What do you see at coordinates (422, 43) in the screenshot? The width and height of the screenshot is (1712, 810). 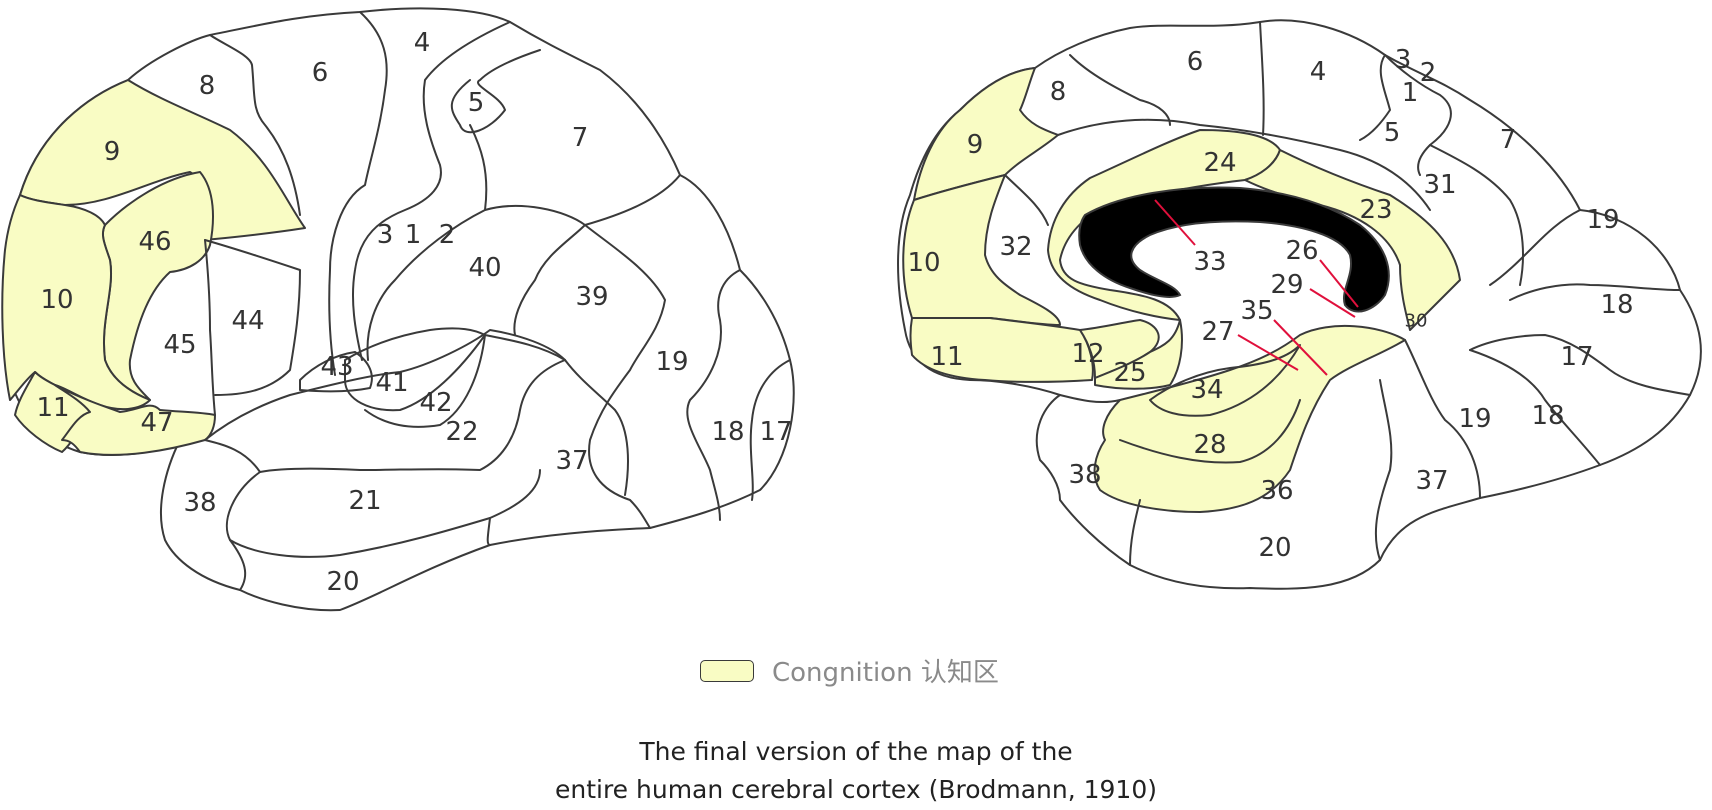 I see `lateral-label-4: 4` at bounding box center [422, 43].